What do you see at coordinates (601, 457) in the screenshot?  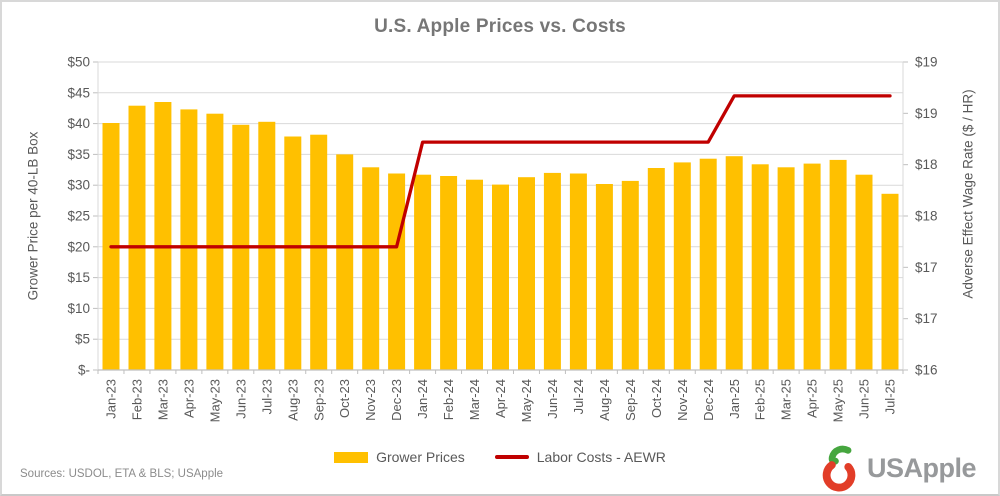 I see `legend-label-labor-costs: Labor Costs - AEWR` at bounding box center [601, 457].